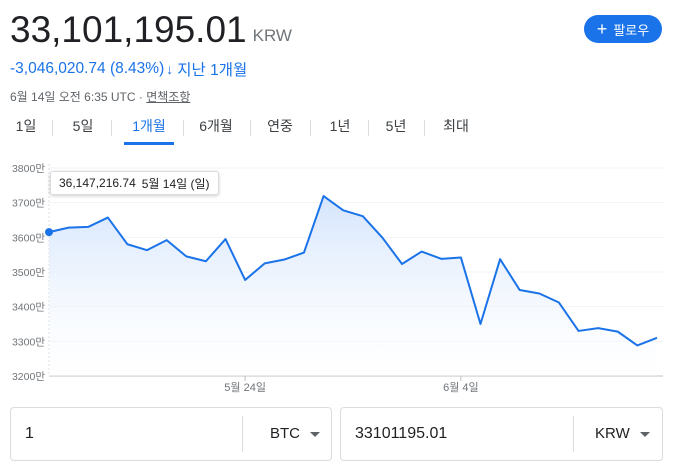 Image resolution: width=680 pixels, height=469 pixels. Describe the element at coordinates (280, 126) in the screenshot. I see `tab-ytd: 연중` at that location.